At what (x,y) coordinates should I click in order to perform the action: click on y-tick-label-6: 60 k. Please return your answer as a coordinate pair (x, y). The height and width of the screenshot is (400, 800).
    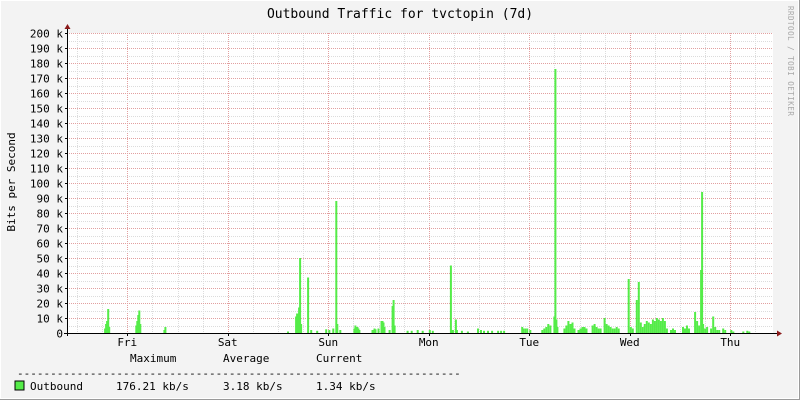
    Looking at the image, I should click on (50, 244).